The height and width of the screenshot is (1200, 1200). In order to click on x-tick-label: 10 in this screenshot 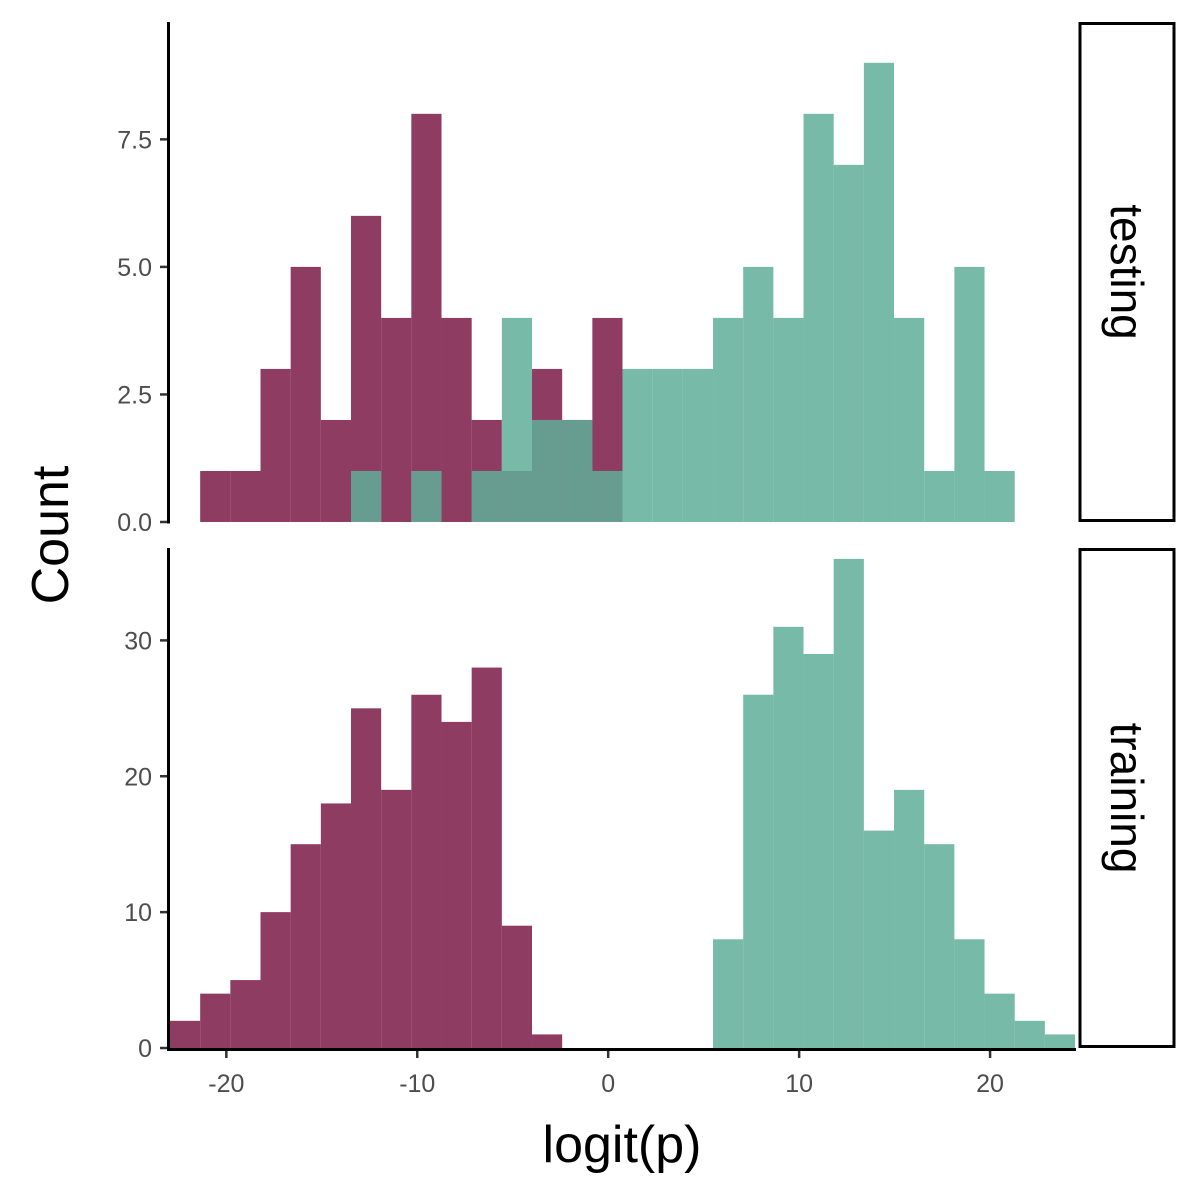, I will do `click(799, 1084)`.